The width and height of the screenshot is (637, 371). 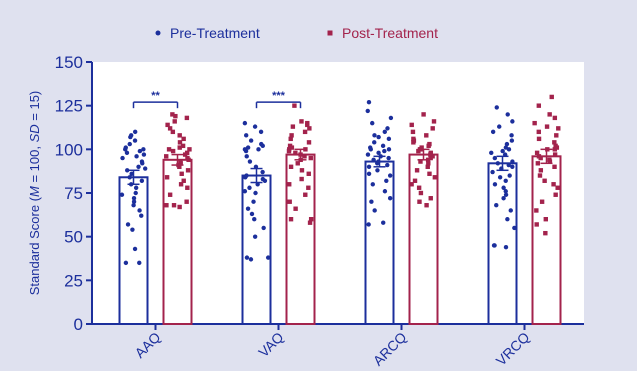 I want to click on y-axis-title-part-1: M, so click(x=34, y=191).